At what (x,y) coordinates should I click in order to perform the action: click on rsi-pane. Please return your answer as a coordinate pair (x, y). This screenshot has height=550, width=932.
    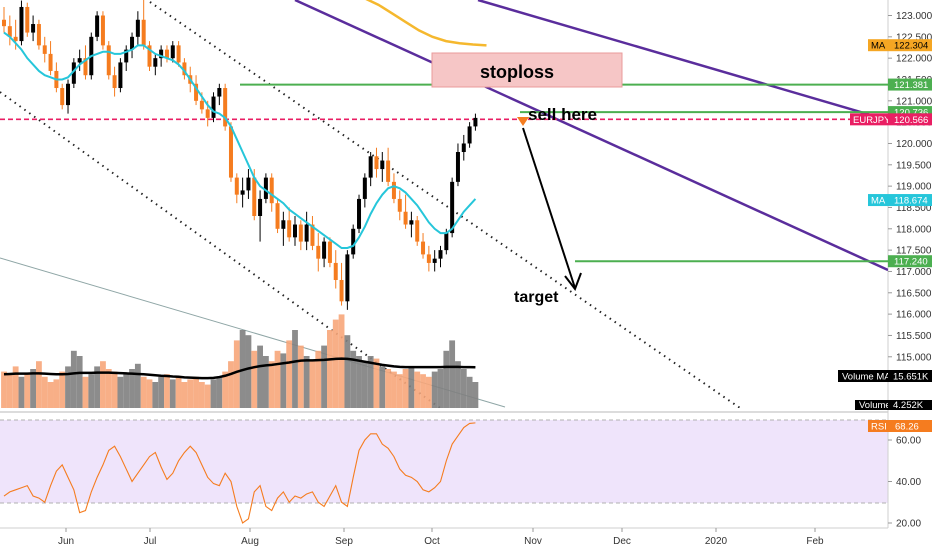
    Looking at the image, I should click on (239, 473).